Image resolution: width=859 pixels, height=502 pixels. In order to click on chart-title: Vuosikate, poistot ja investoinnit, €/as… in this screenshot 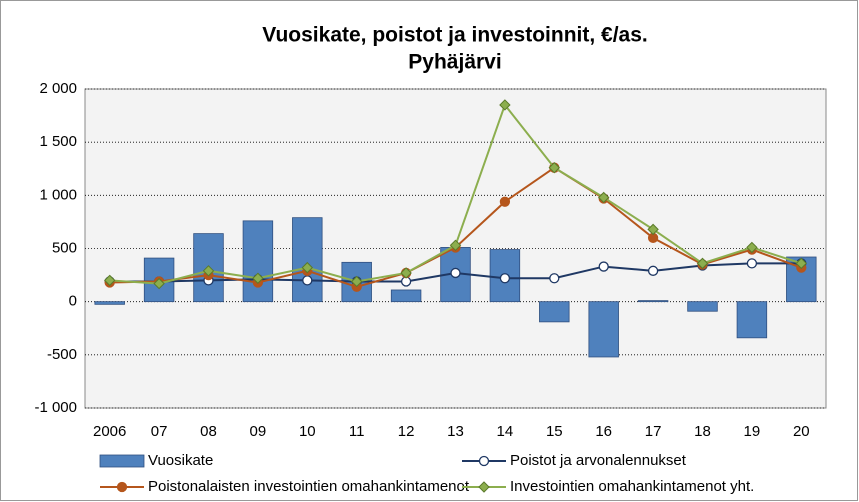, I will do `click(454, 35)`.